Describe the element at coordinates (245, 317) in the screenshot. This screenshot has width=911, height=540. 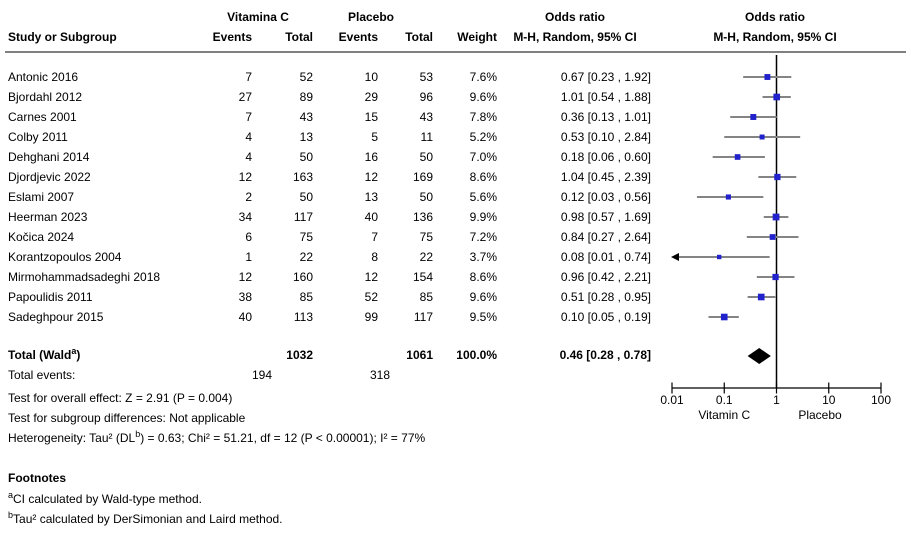
I see `study-events-vitc: 40` at that location.